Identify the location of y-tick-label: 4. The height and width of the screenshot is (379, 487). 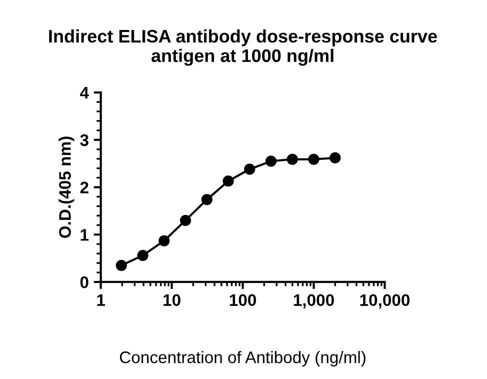
(84, 93).